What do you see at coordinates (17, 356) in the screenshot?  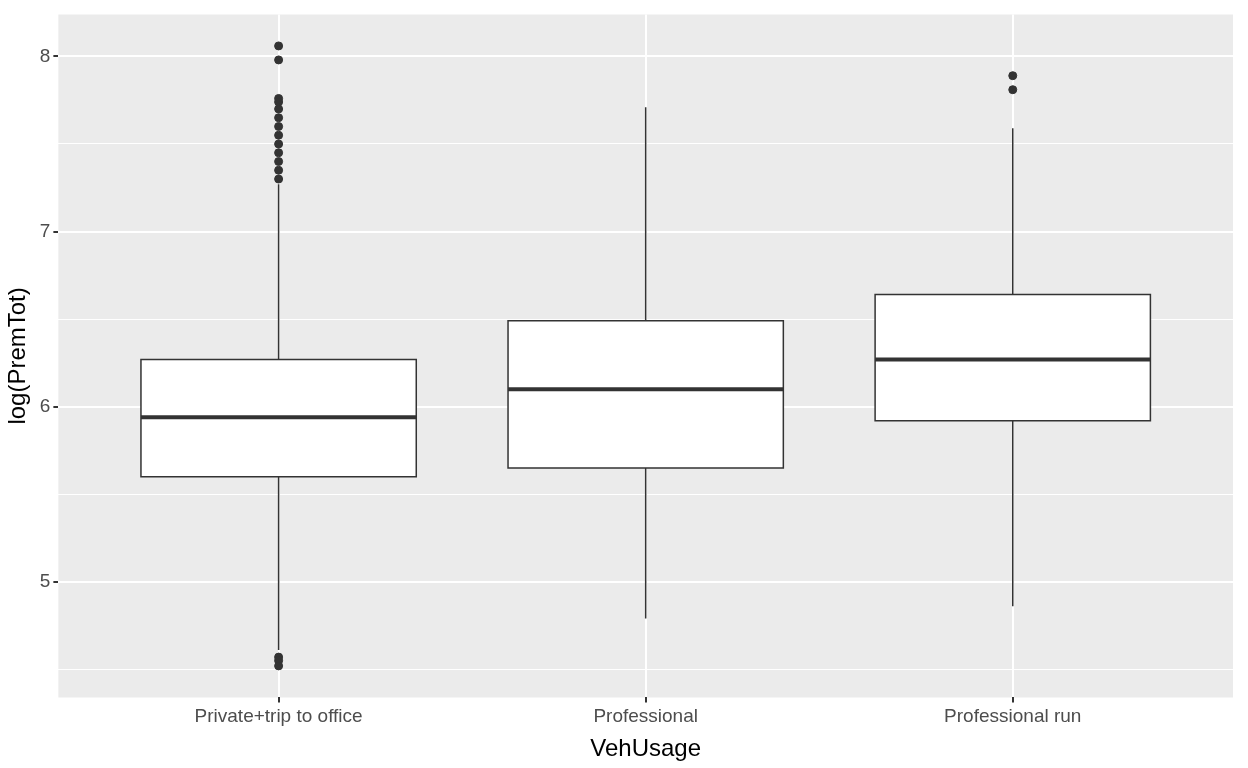 I see `y-axis-title: log(PremTot)` at bounding box center [17, 356].